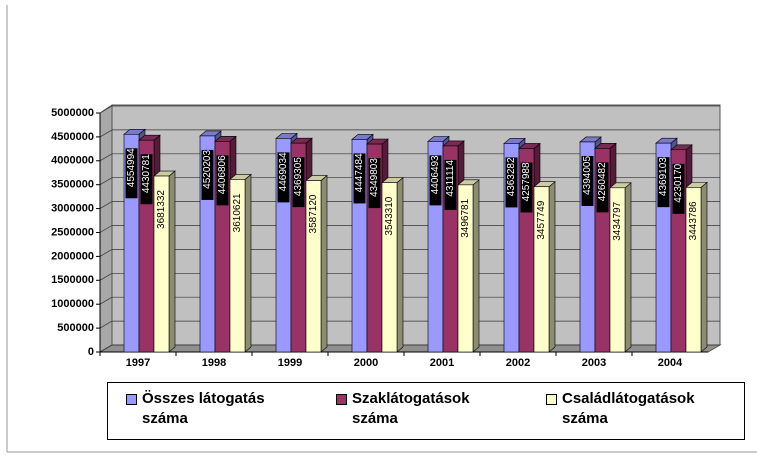  I want to click on y-tick-label: 1000000, so click(72, 304).